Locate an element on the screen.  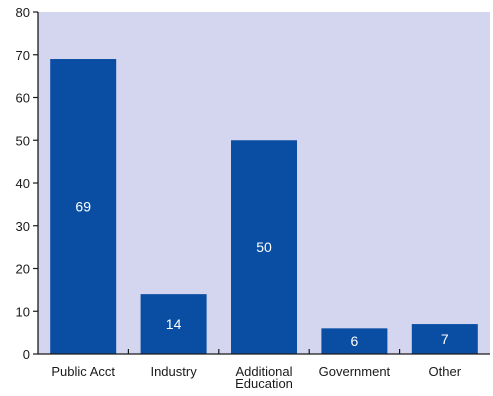
x-tick-label: Government is located at coordinates (355, 371).